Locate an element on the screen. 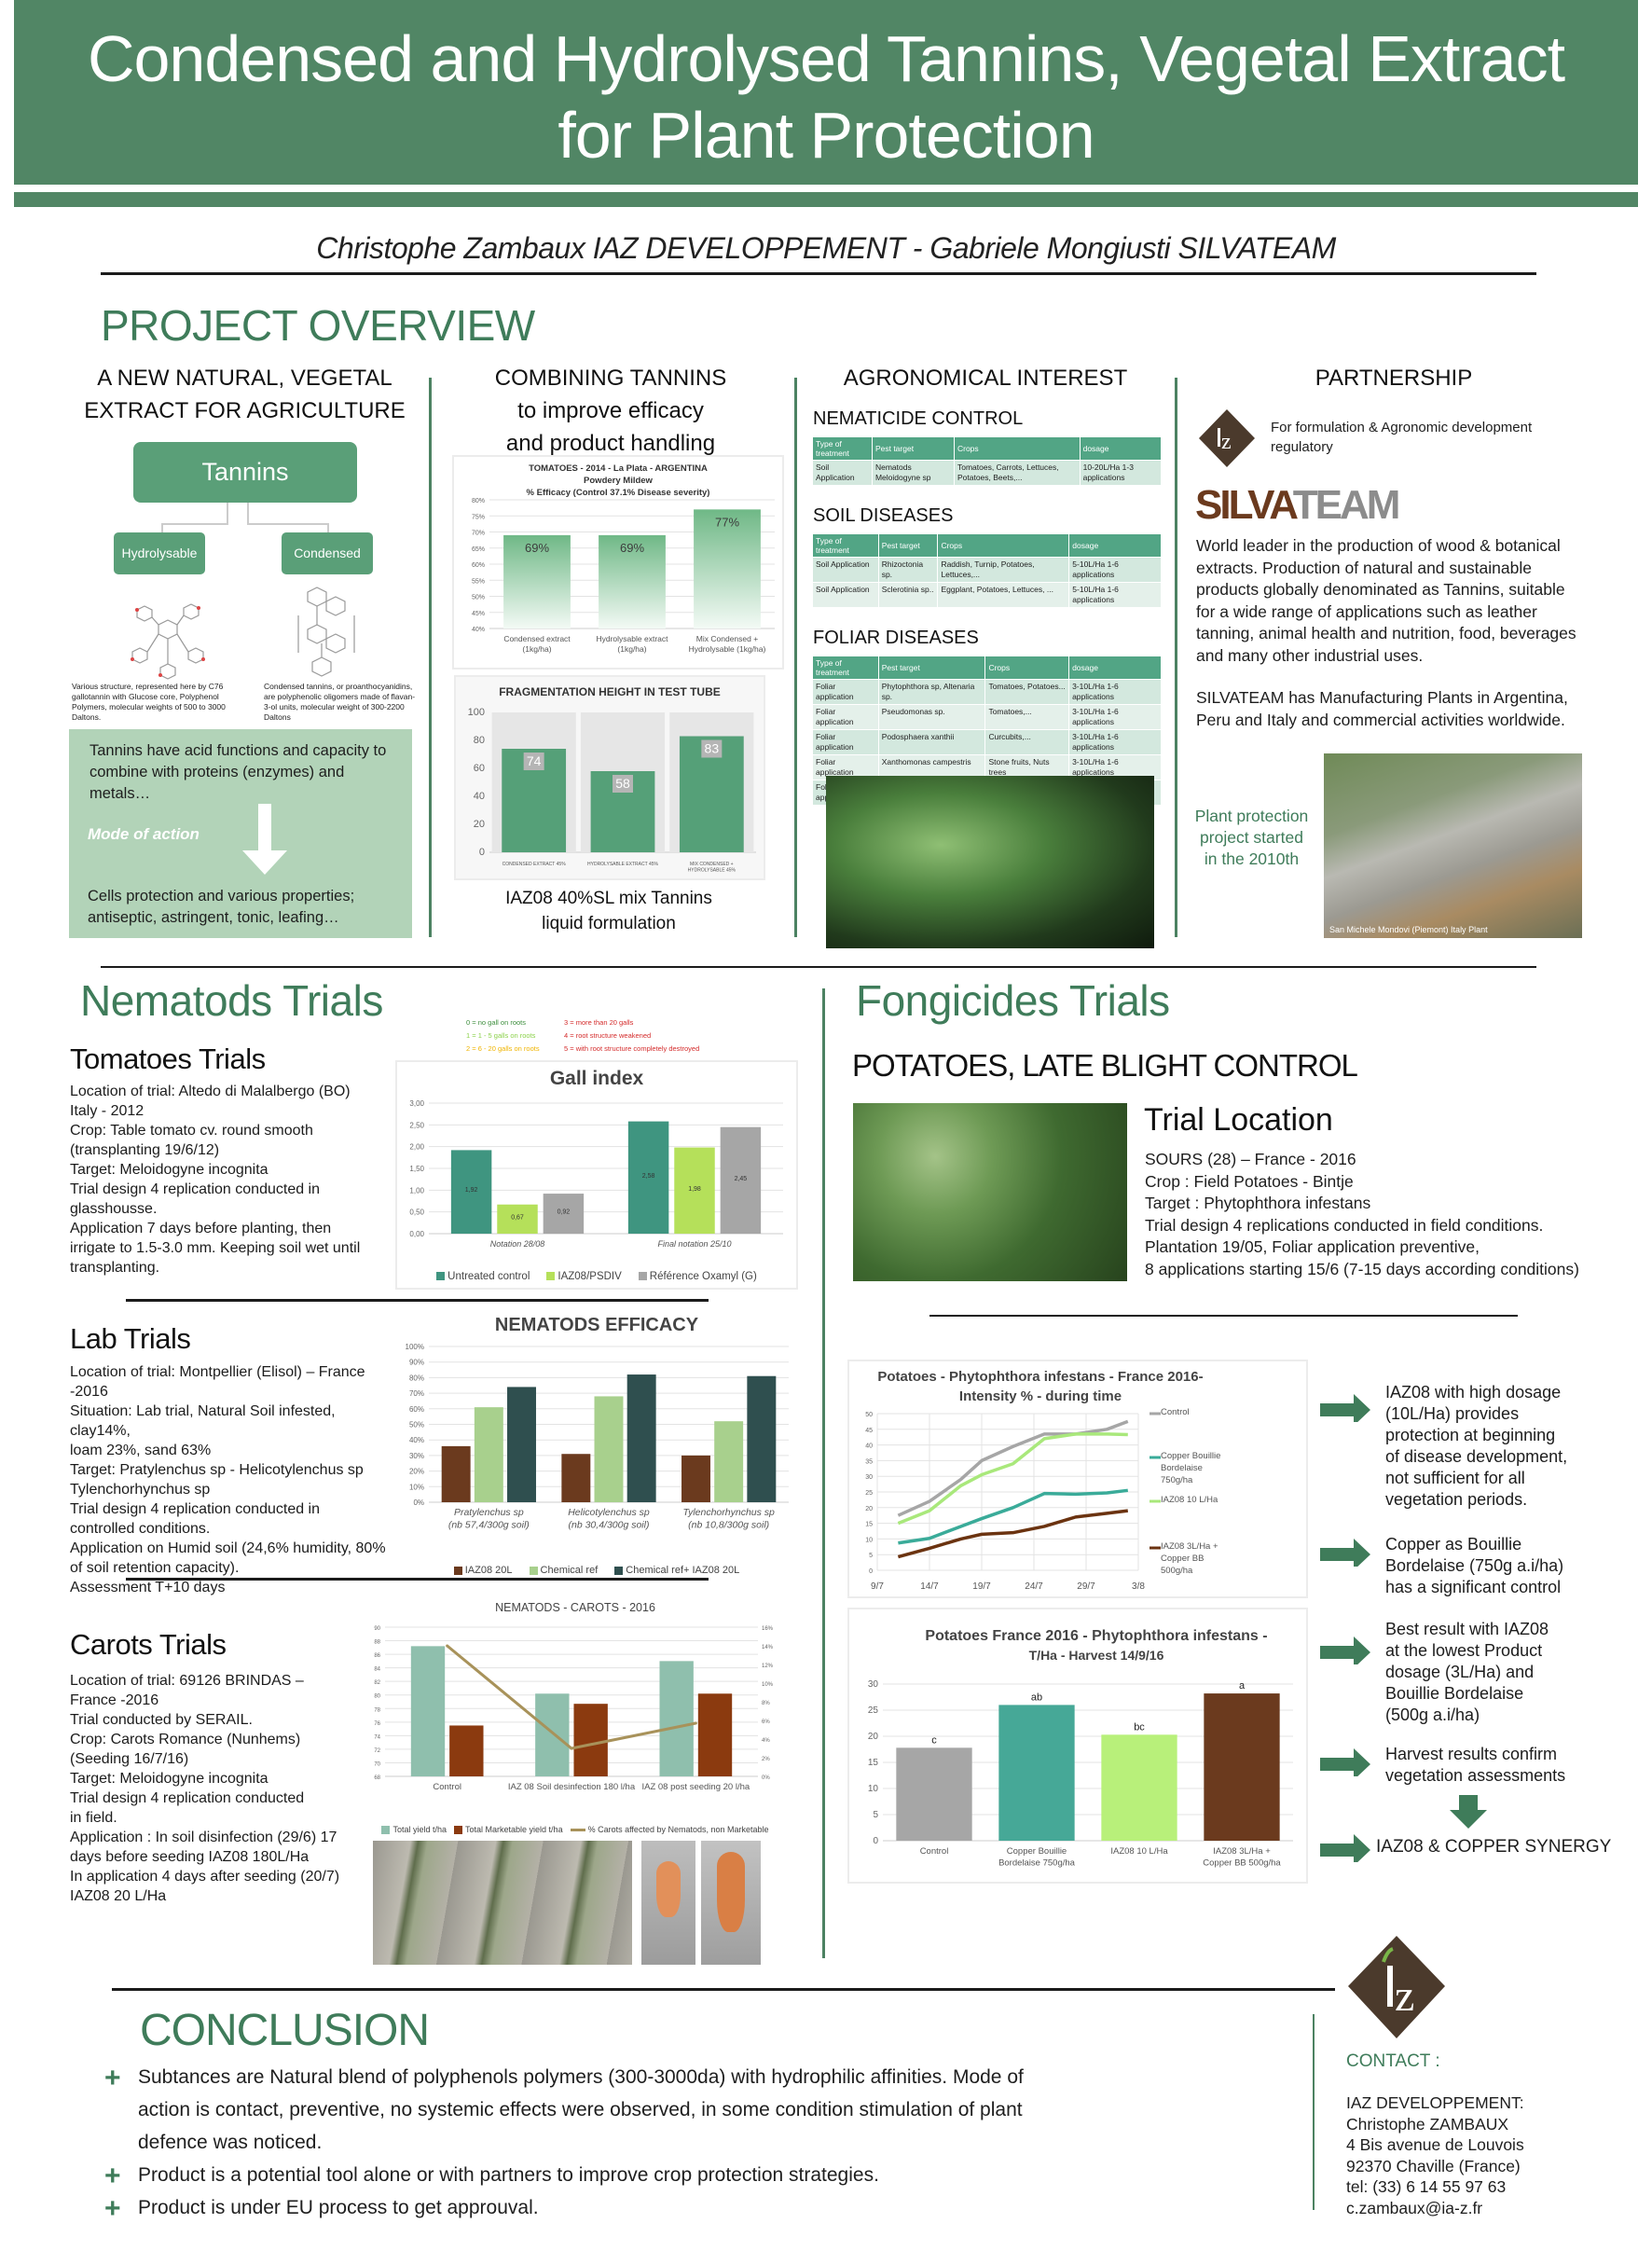 This screenshot has height=2251, width=1652. table-header-row: Type of treatment Pest target Crops dosage is located at coordinates (987, 546).